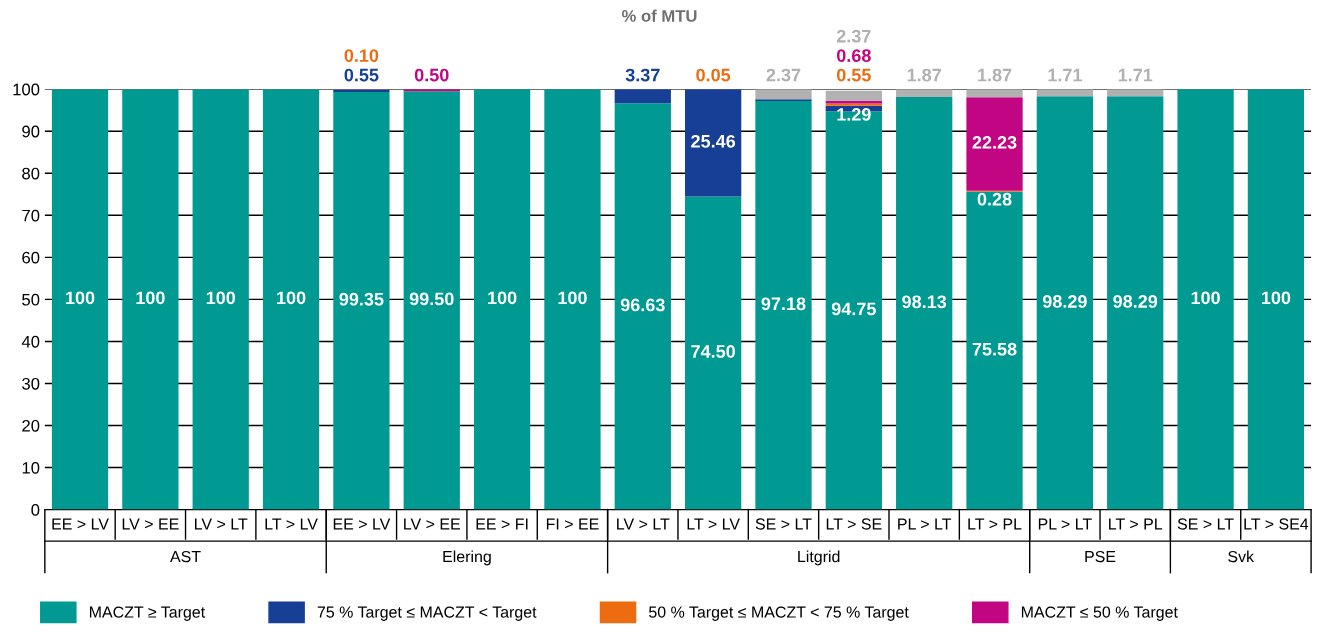  What do you see at coordinates (994, 349) in the screenshot?
I see `data-label: 75.58` at bounding box center [994, 349].